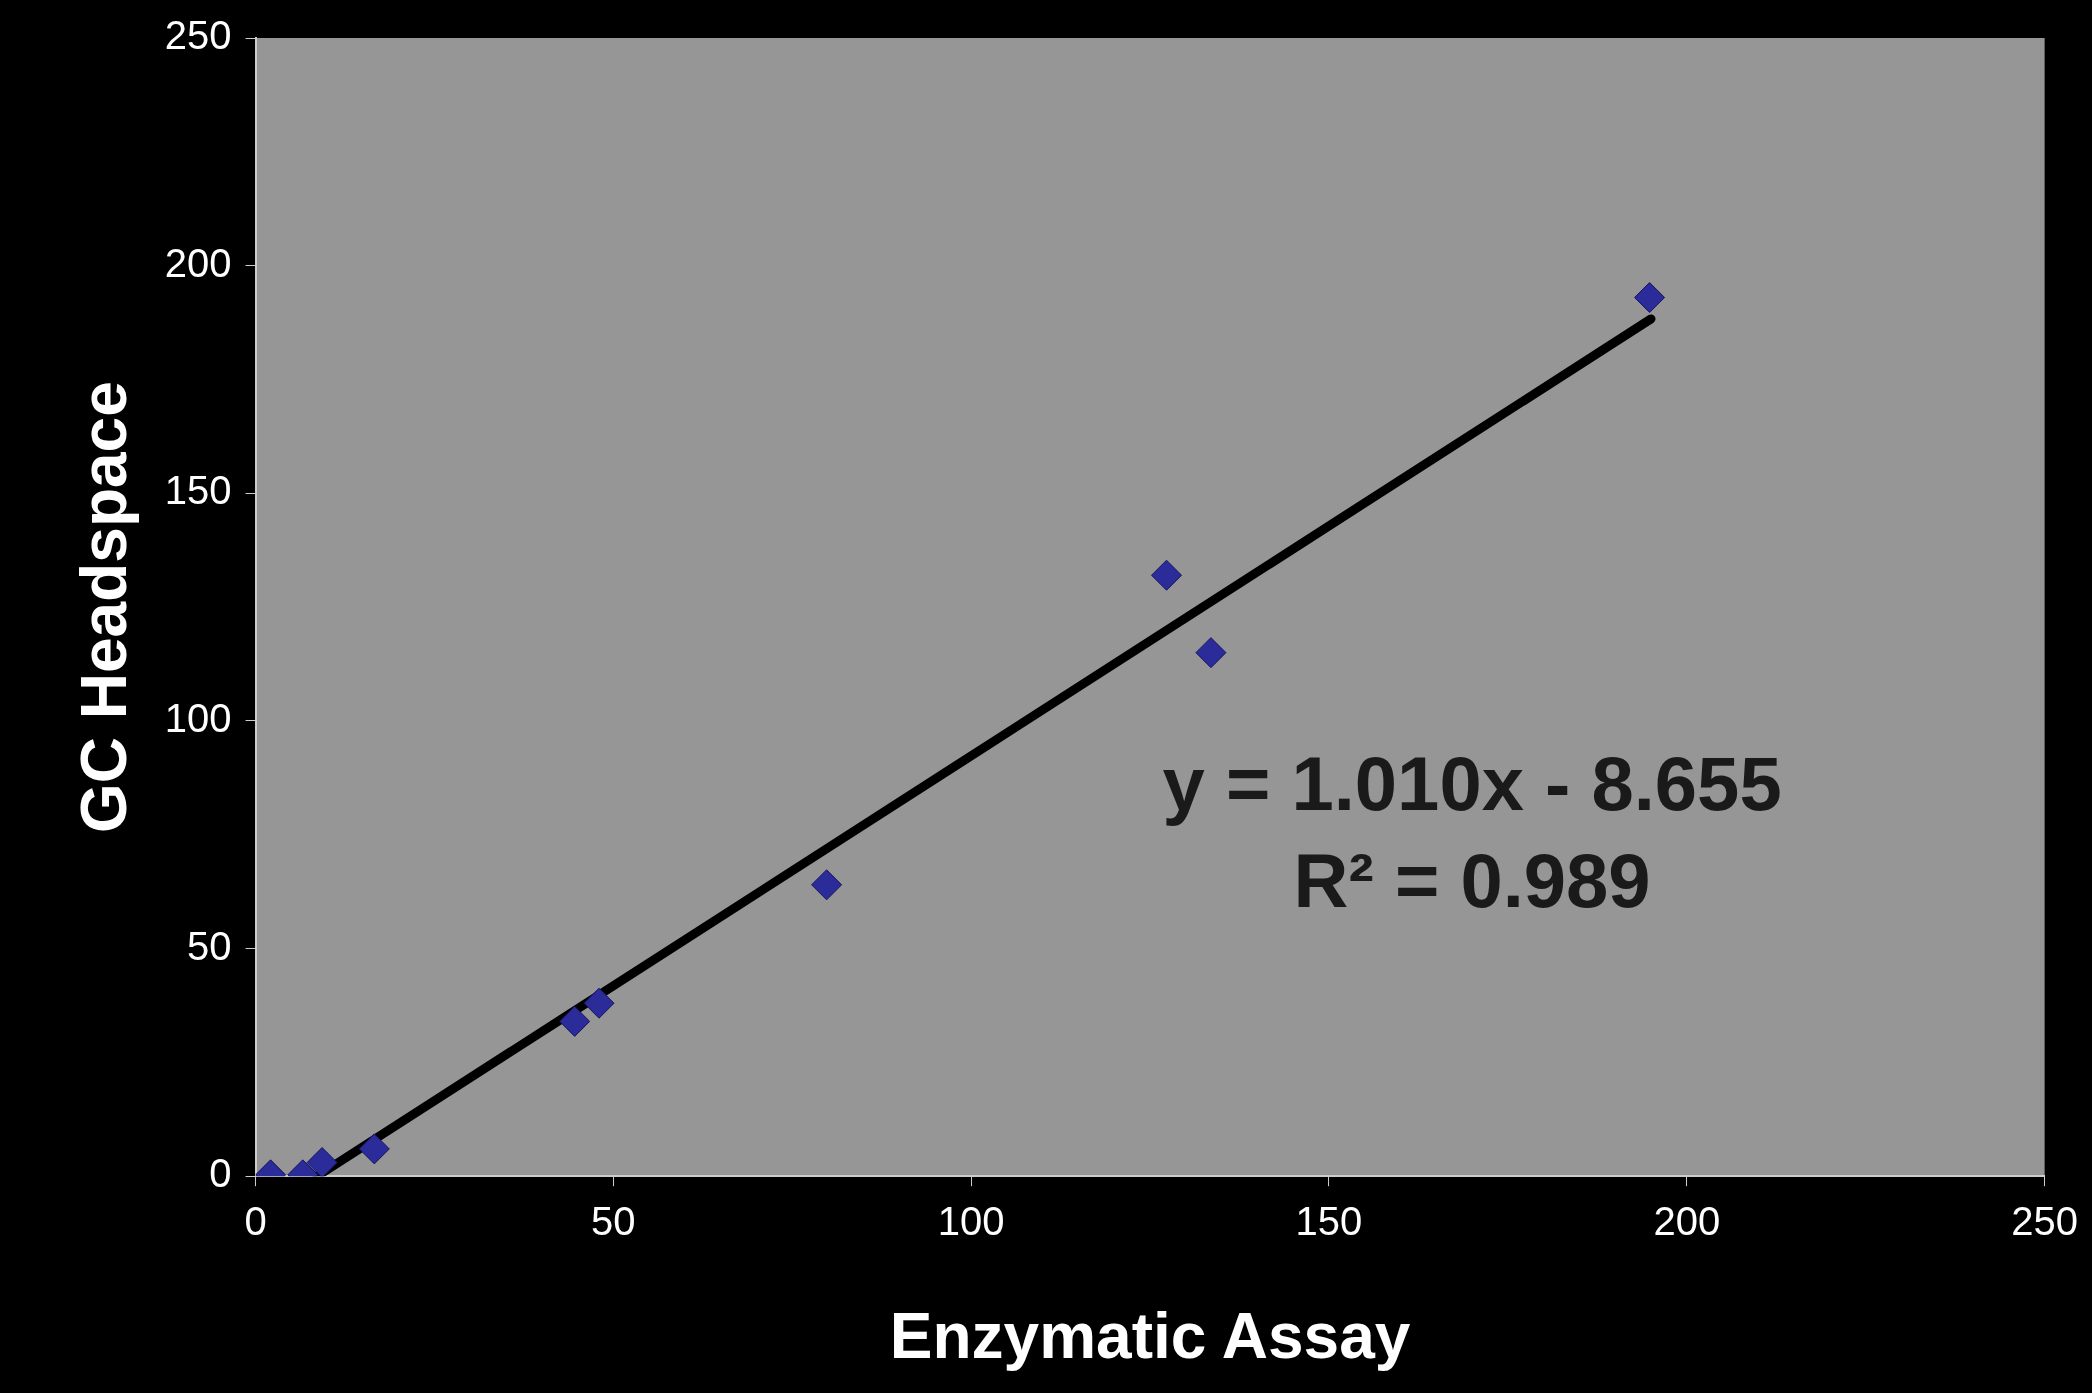 The width and height of the screenshot is (2092, 1393). I want to click on x-tick-label: 150, so click(1329, 1221).